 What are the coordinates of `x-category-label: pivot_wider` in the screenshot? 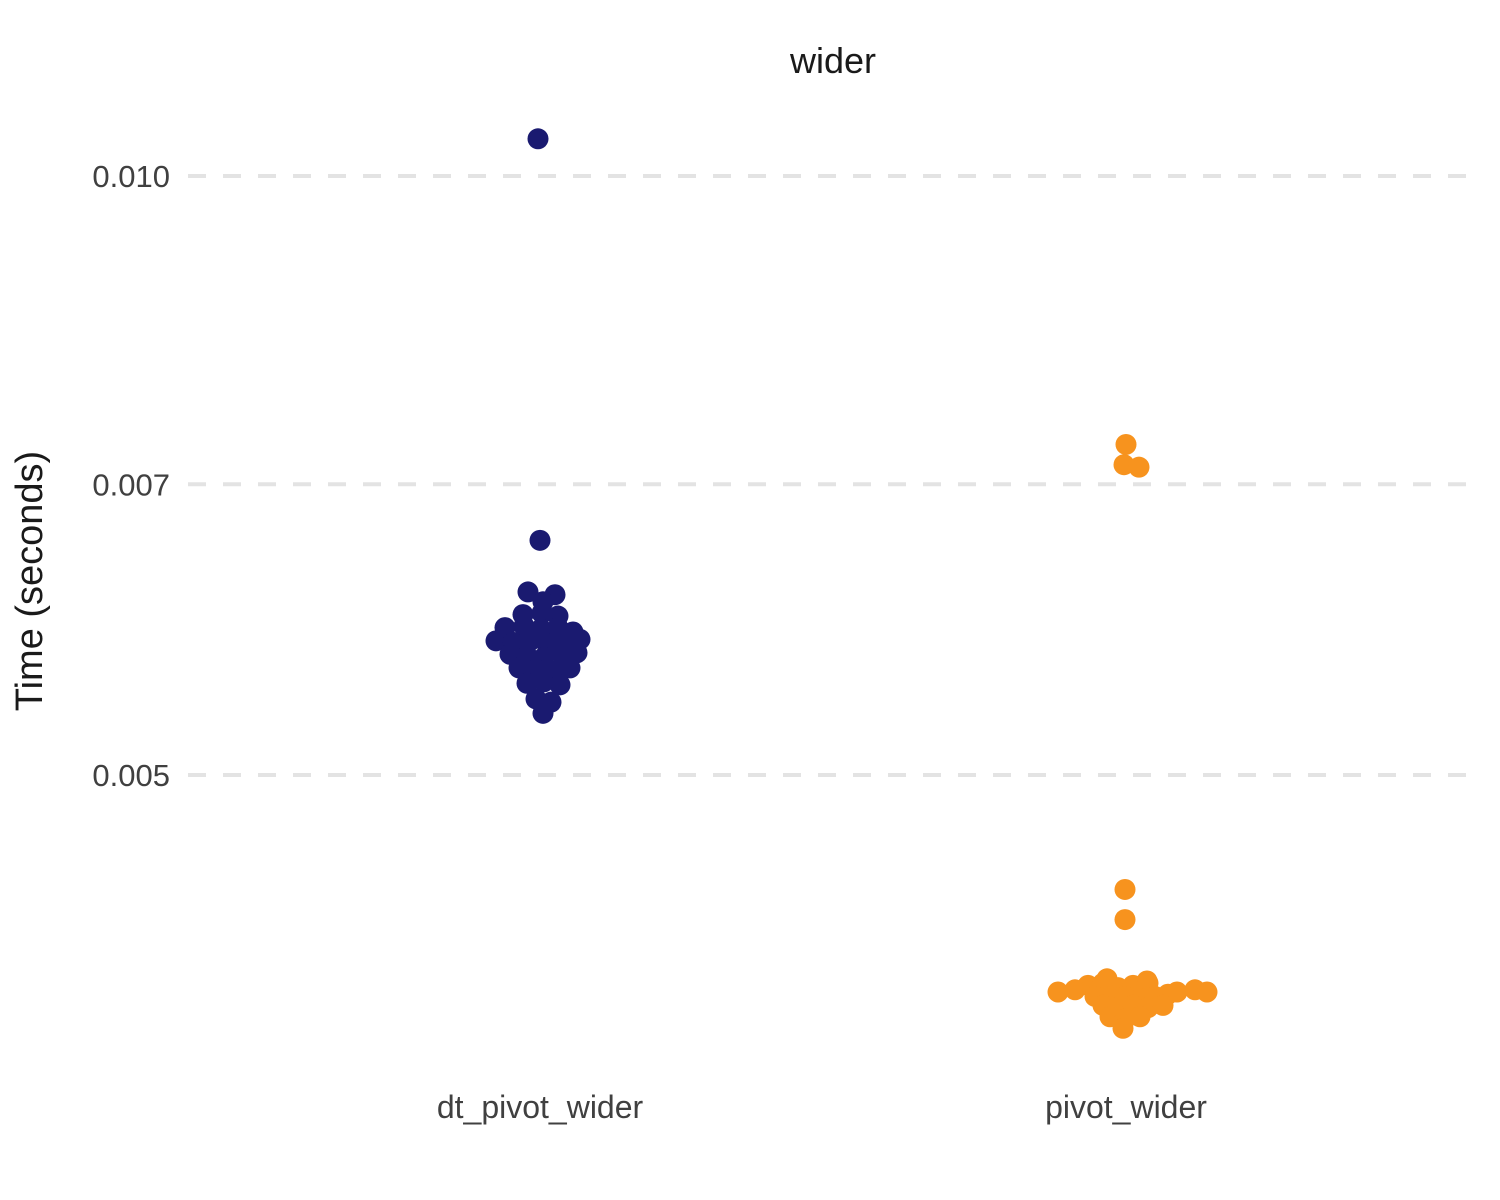 It's located at (1126, 1107).